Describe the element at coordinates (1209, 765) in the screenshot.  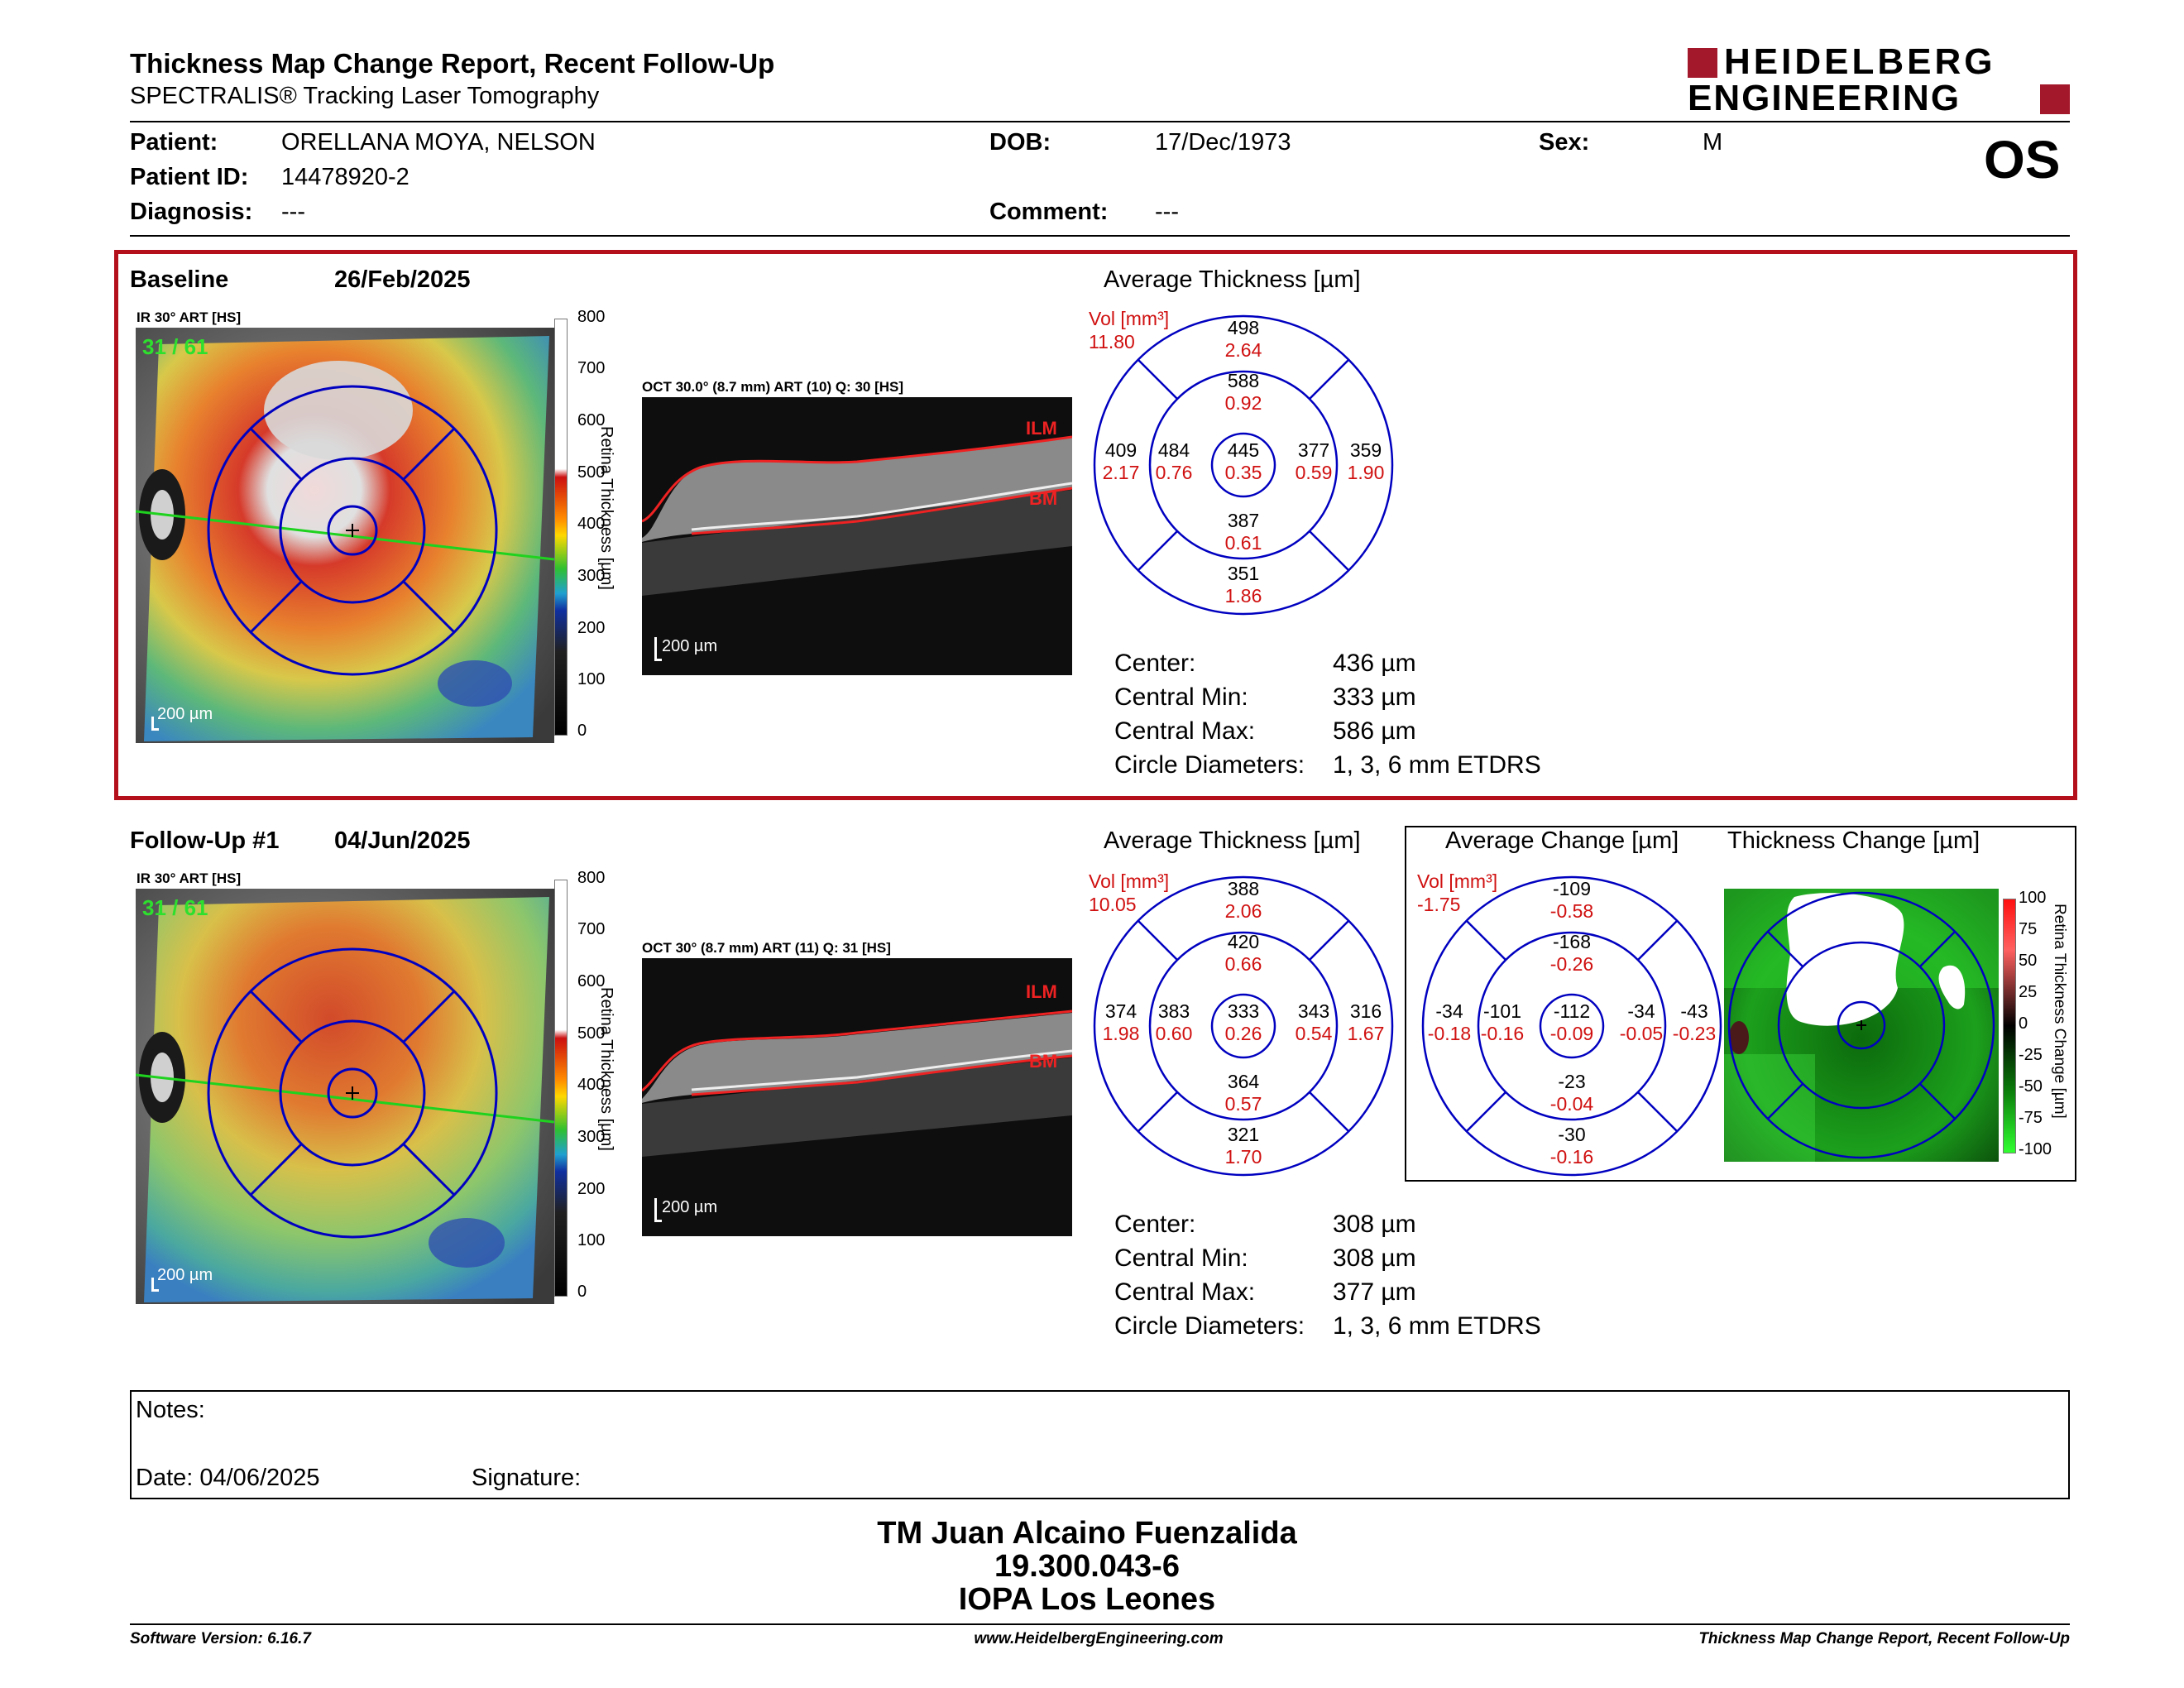
I see `circle-diameters-label: Circle Diameters:` at that location.